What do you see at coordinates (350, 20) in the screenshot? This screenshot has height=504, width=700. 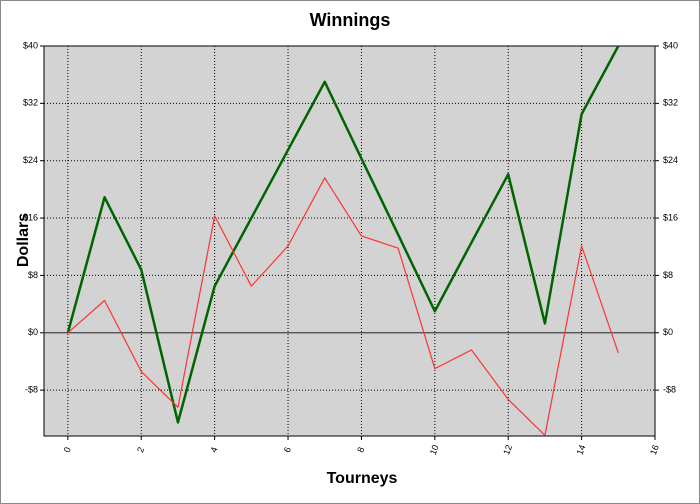 I see `chart-title: Winnings` at bounding box center [350, 20].